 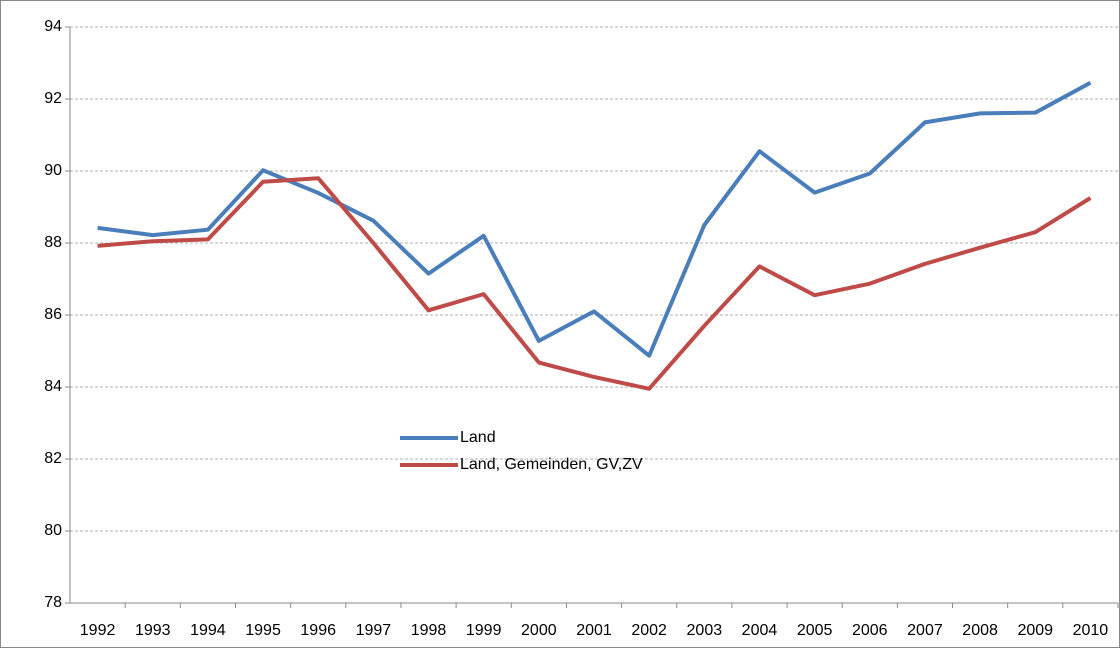 I want to click on x-tick-label: 1994, so click(x=208, y=630).